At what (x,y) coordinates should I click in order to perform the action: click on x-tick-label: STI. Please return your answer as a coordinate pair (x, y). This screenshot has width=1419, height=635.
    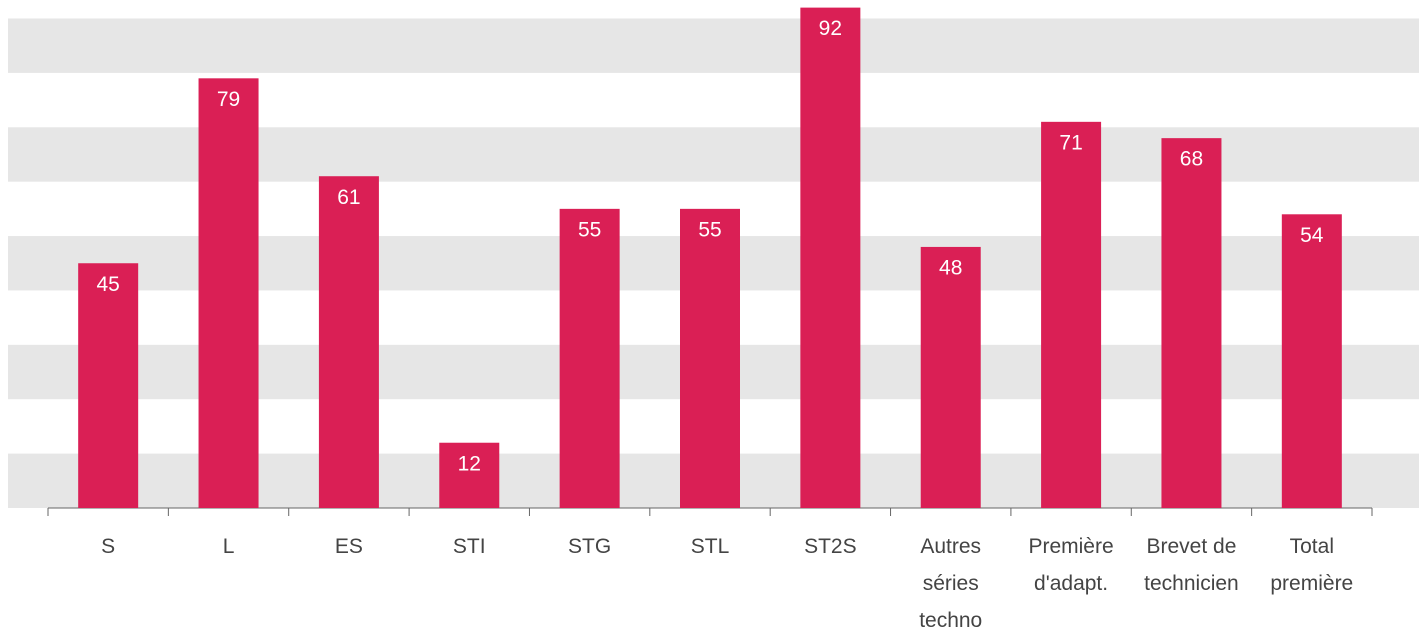
    Looking at the image, I should click on (469, 546).